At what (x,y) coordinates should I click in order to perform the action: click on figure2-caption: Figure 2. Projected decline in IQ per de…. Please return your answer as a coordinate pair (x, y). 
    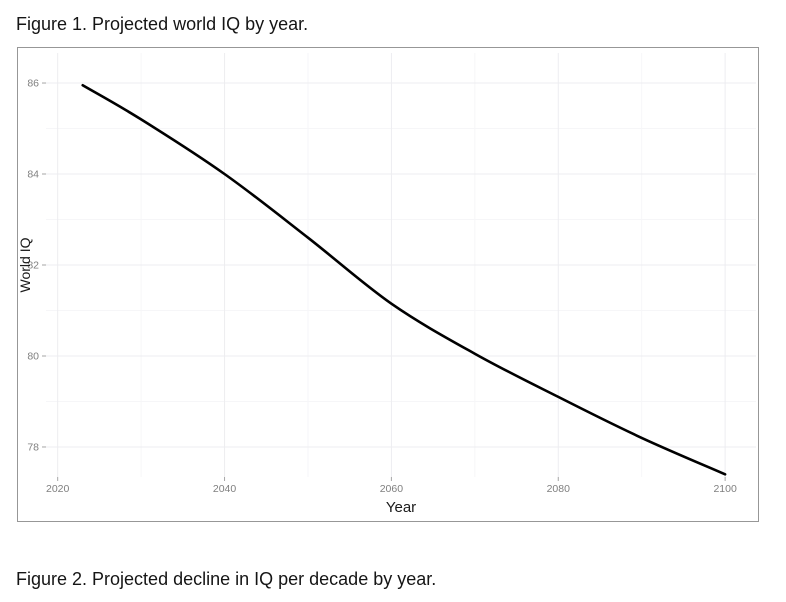
    Looking at the image, I should click on (226, 579).